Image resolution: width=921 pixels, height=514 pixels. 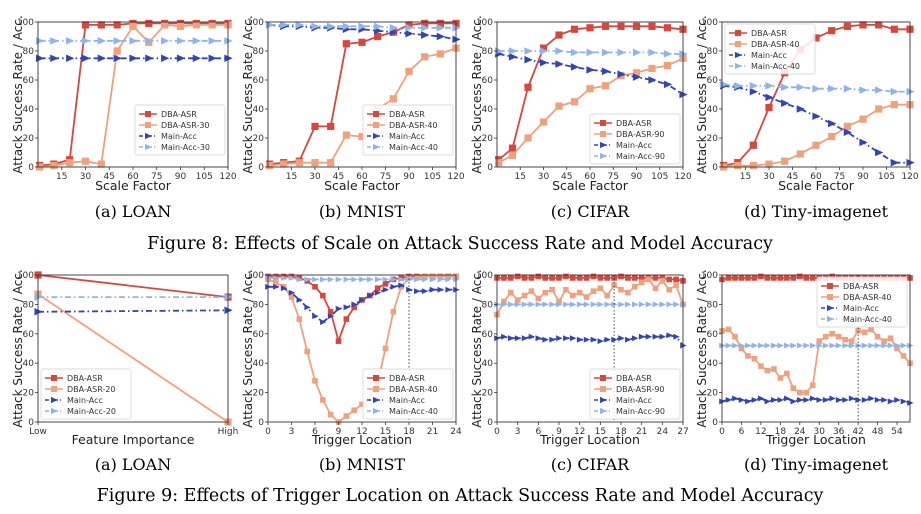 I want to click on chart-2-series-4-point, so click(x=378, y=26).